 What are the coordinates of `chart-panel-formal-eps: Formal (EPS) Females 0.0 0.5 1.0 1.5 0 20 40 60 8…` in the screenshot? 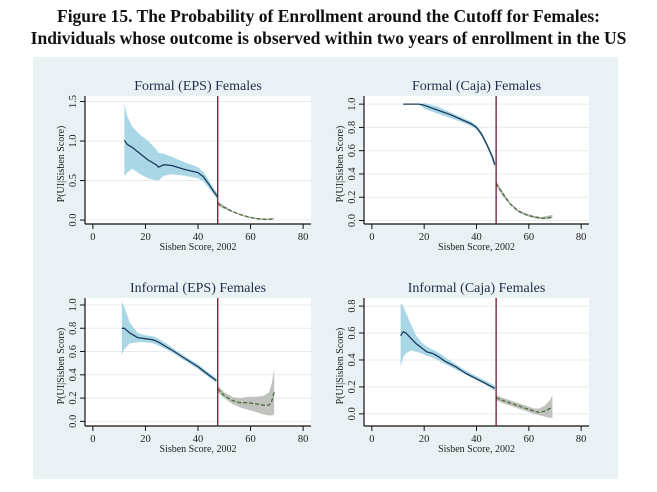 It's located at (183, 166).